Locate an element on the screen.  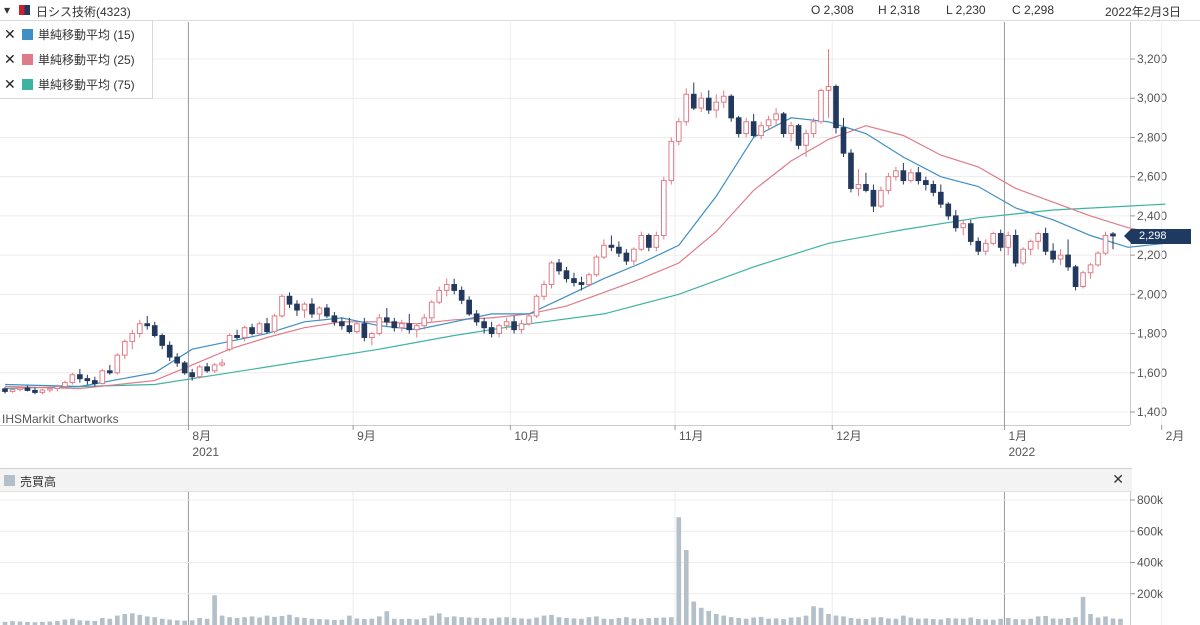
volume-tick-label: 800k is located at coordinates (1150, 500).